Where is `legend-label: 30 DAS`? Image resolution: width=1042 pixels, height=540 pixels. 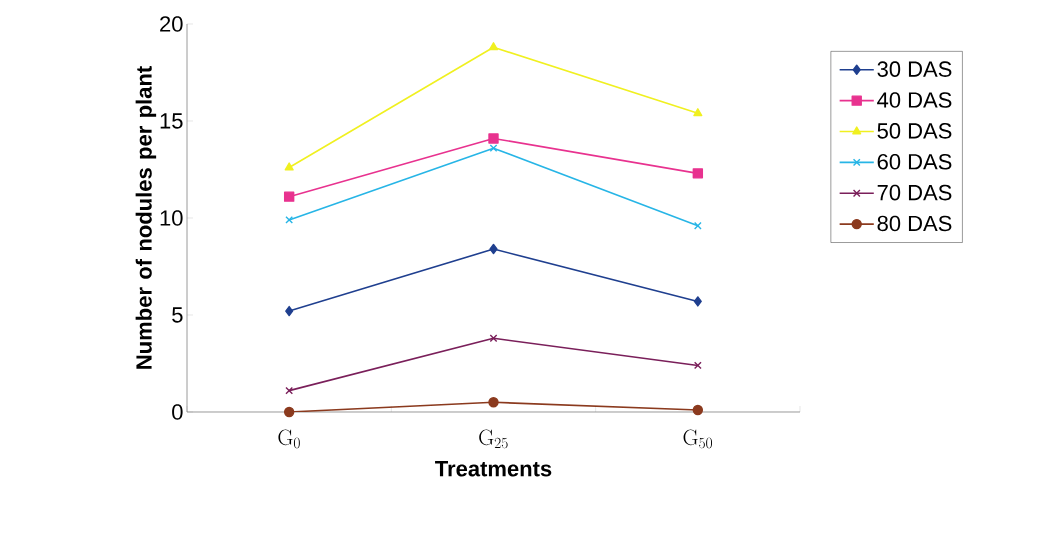
legend-label: 30 DAS is located at coordinates (914, 69).